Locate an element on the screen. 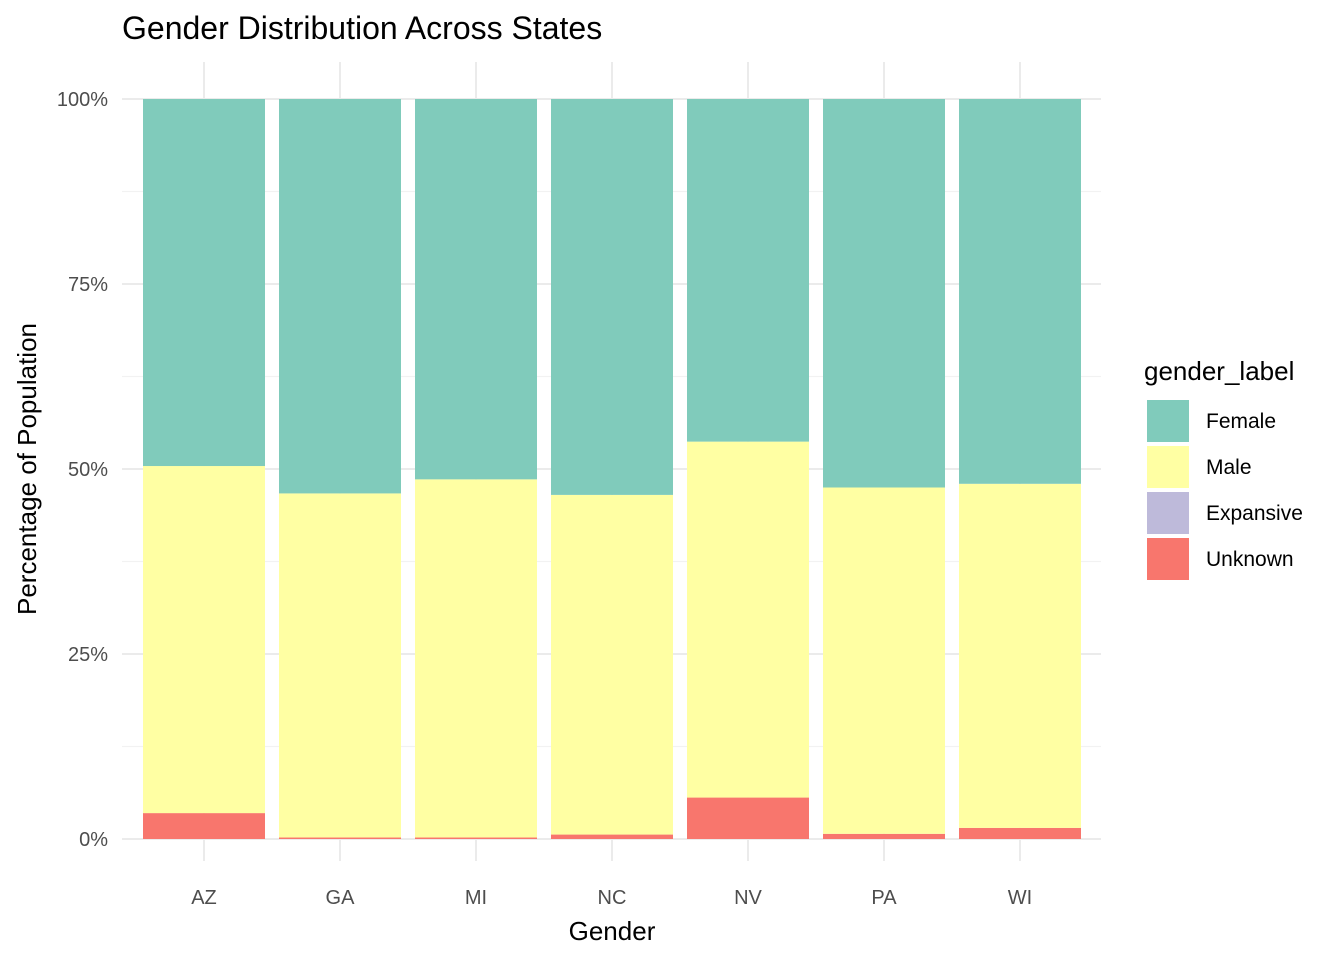  y-axis-title: Percentage of Population is located at coordinates (27, 469).